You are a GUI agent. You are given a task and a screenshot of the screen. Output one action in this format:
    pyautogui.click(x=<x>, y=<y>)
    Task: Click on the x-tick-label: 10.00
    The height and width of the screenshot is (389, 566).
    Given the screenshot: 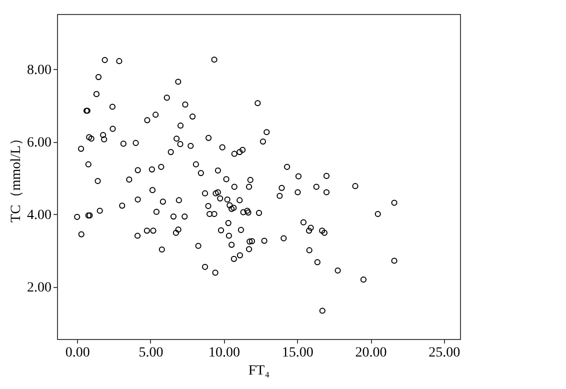 What is the action you would take?
    pyautogui.click(x=224, y=353)
    